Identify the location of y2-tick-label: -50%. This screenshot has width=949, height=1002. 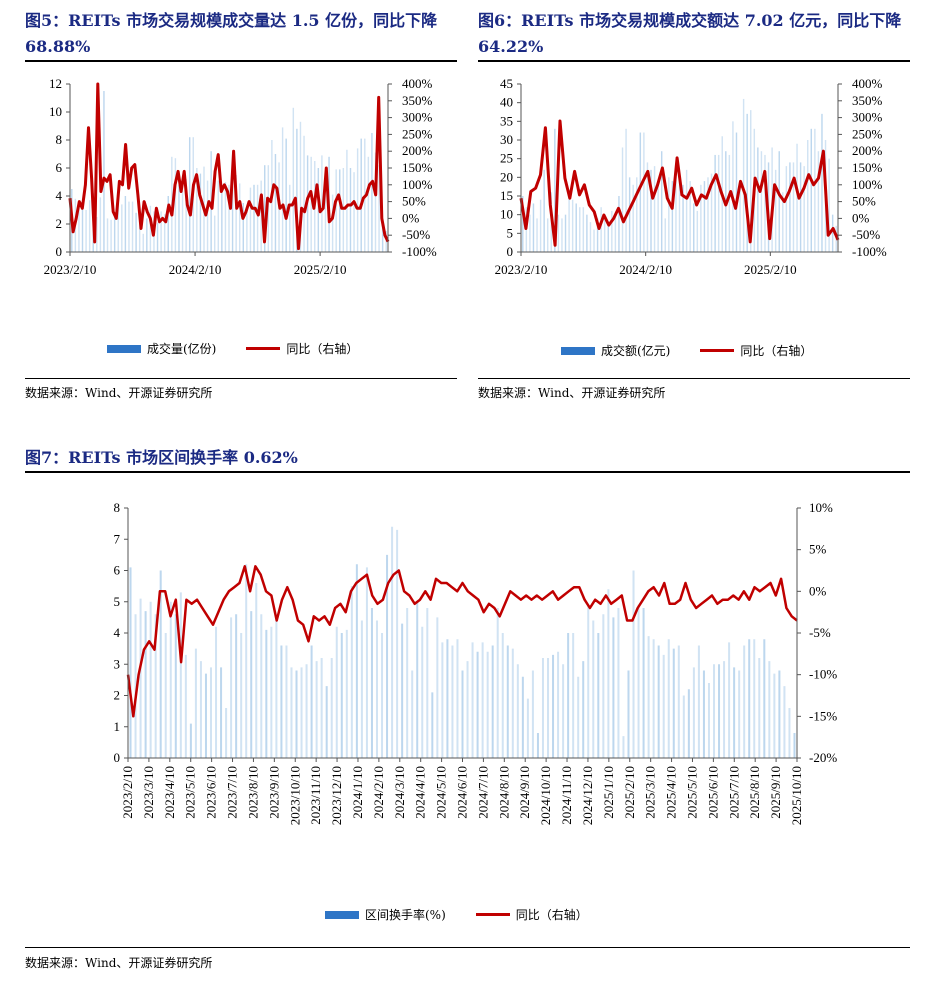
(866, 234).